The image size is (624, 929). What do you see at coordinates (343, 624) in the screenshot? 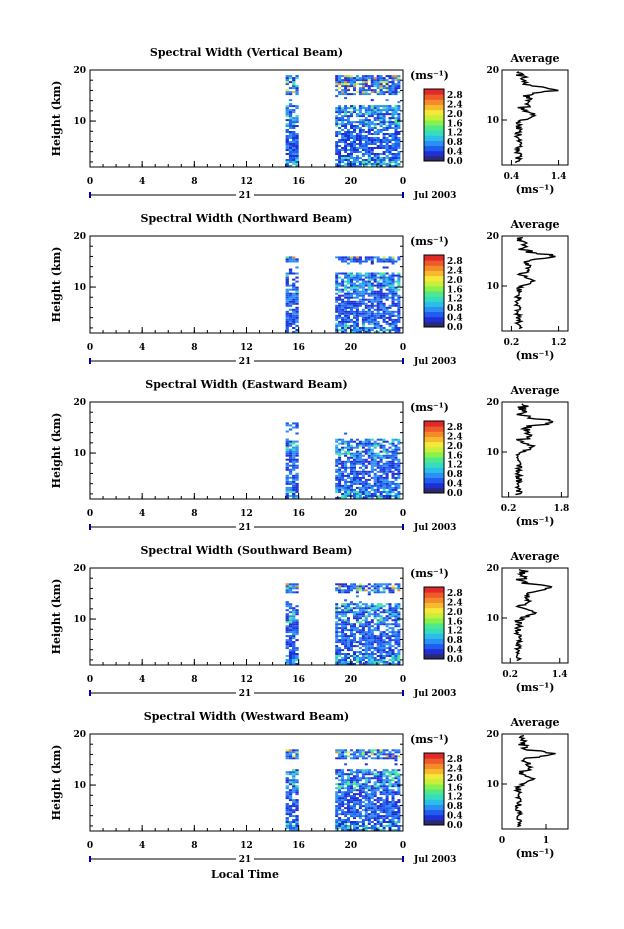
I see `heatmap-cells` at bounding box center [343, 624].